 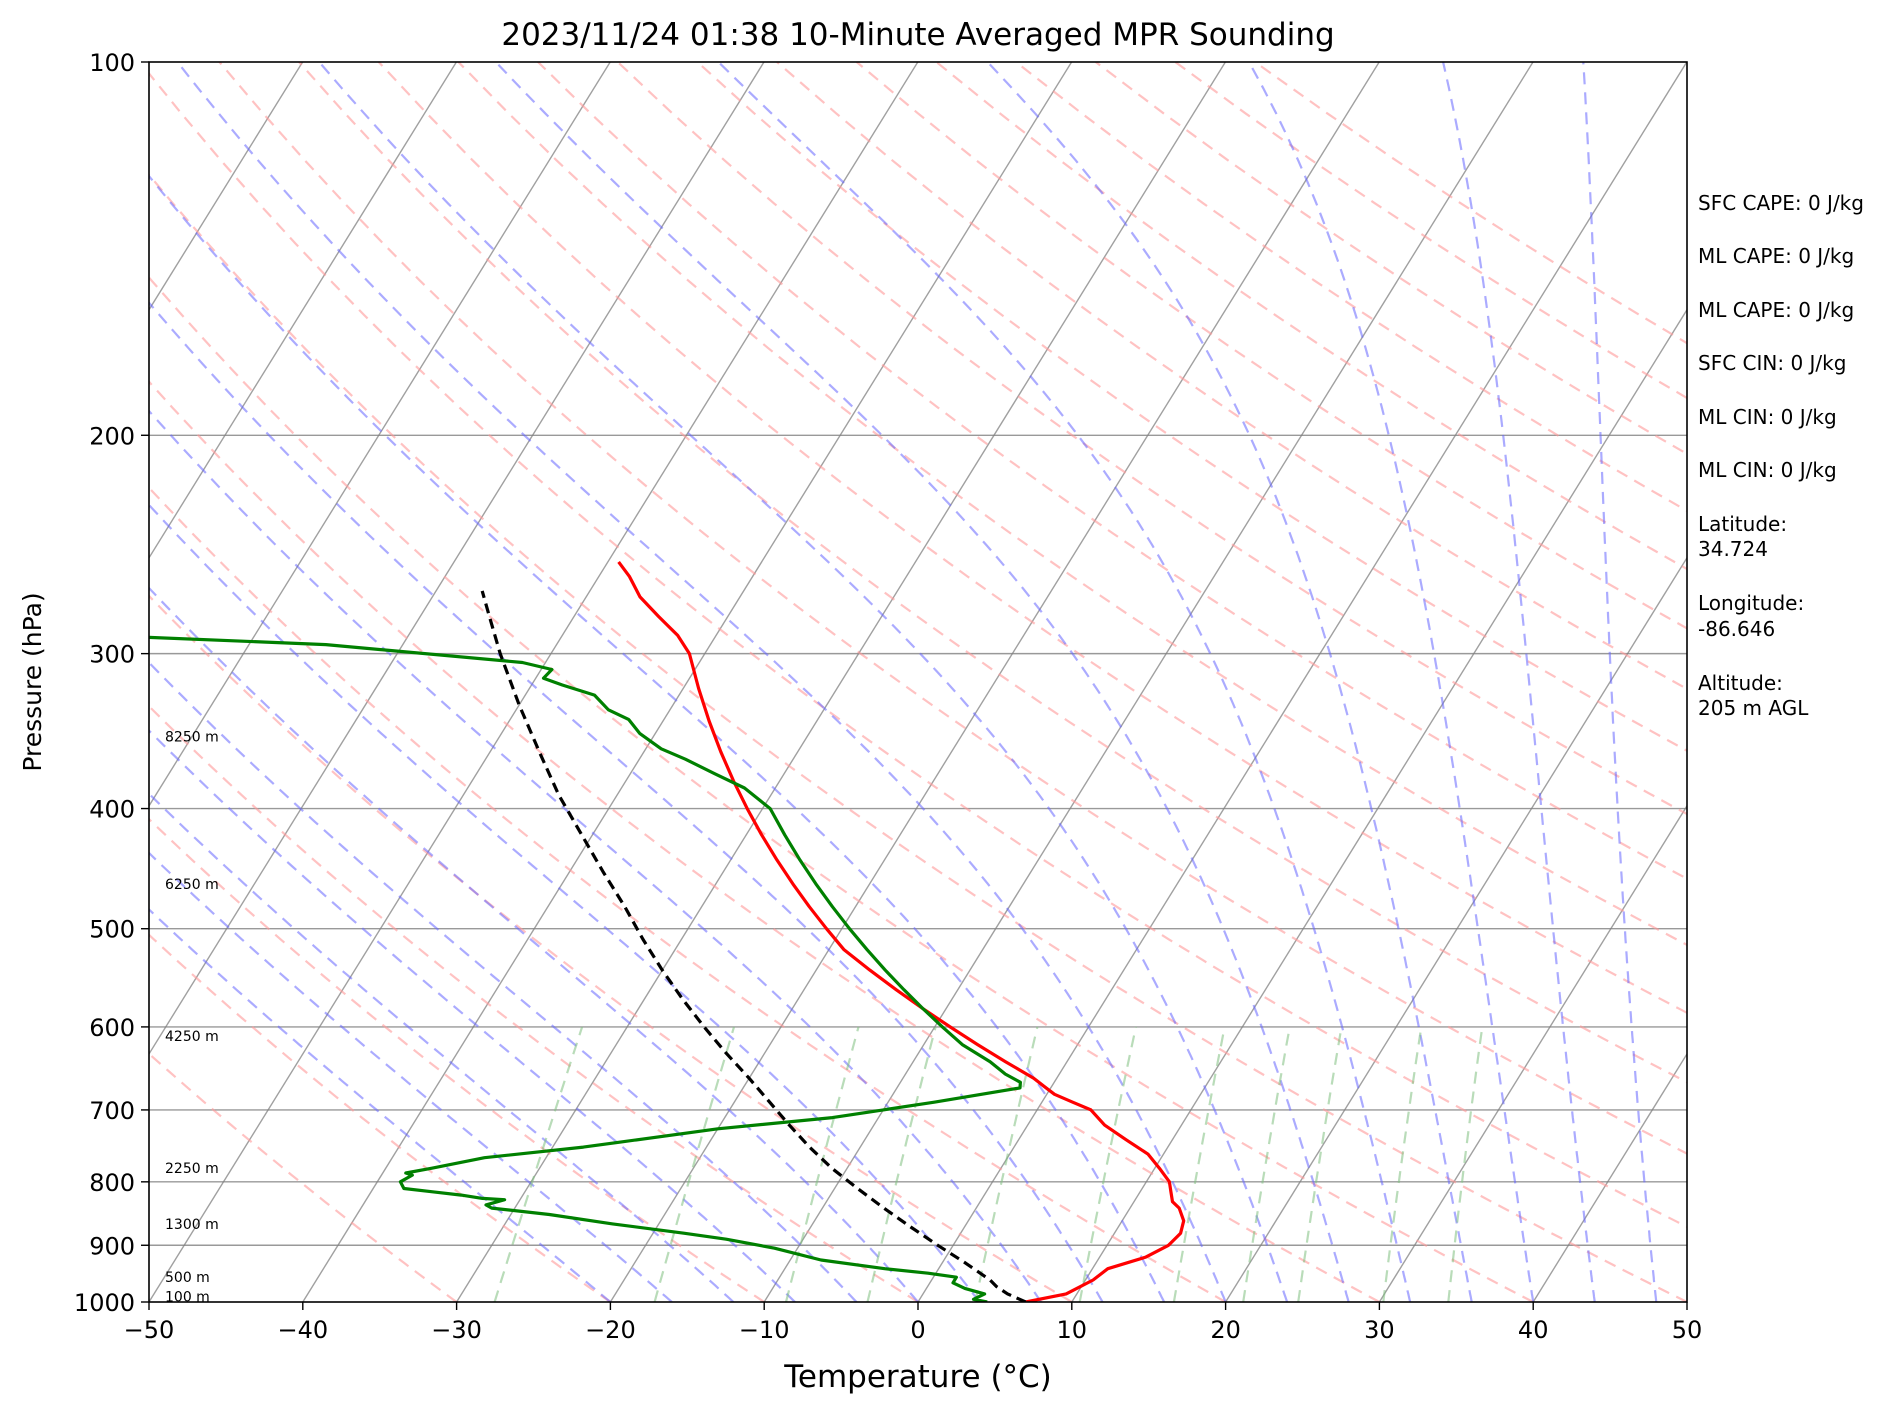 What do you see at coordinates (1776, 310) in the screenshot?
I see `ml-cape-text-2: ML CAPE: 0 J/kg` at bounding box center [1776, 310].